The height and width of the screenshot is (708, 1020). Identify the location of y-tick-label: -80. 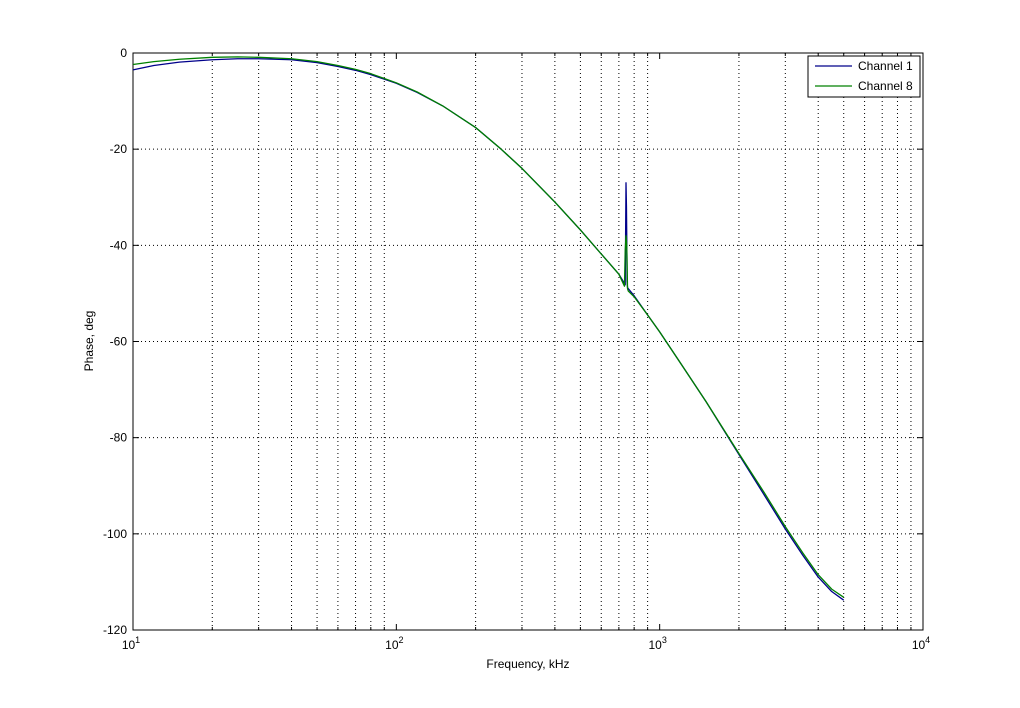
(119, 438).